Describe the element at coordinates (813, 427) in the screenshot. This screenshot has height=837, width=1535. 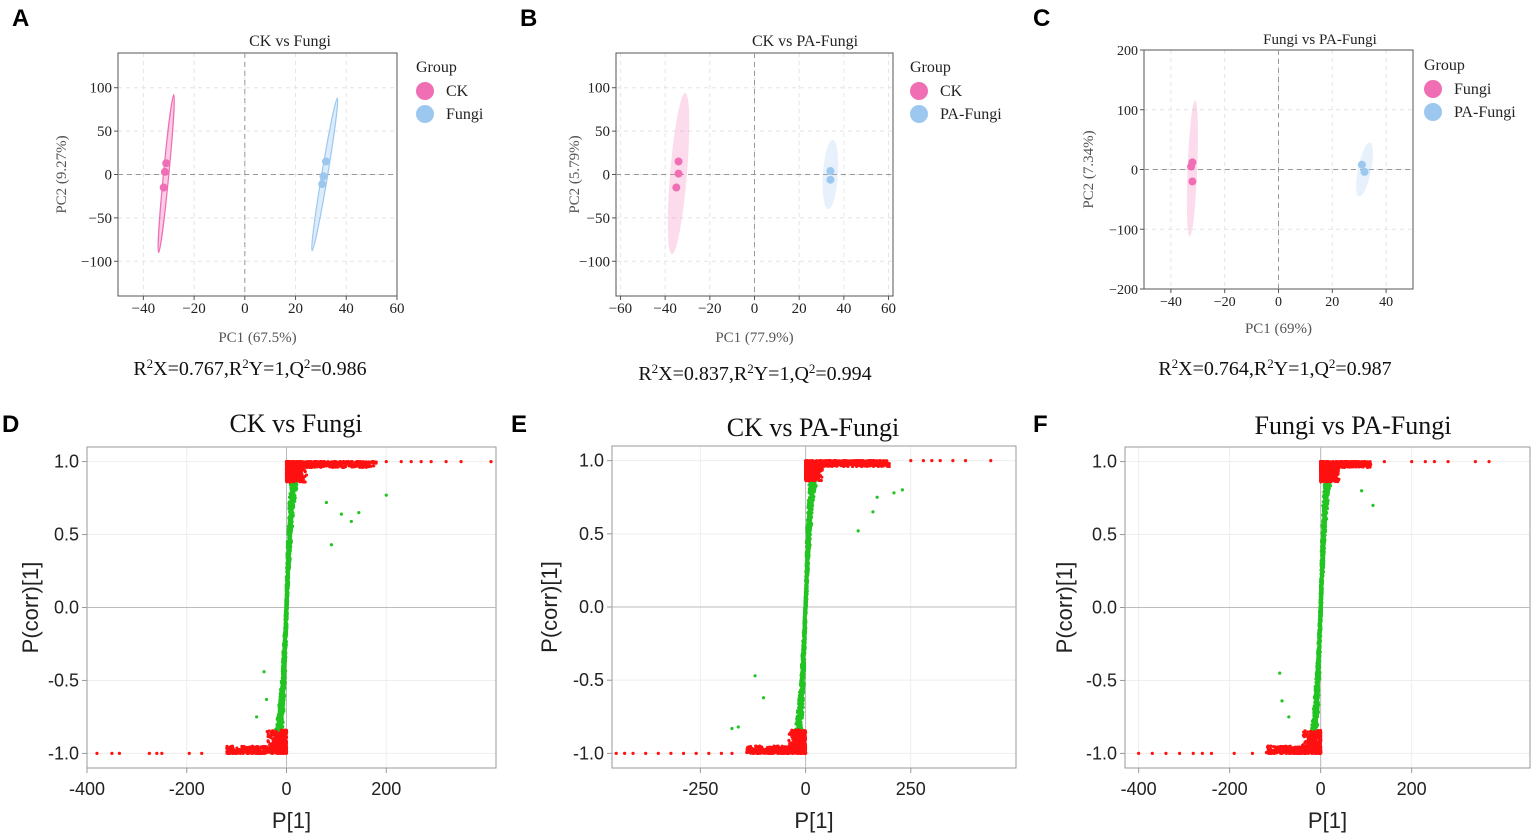
I see `chart-title: CK vs PA-Fungi` at that location.